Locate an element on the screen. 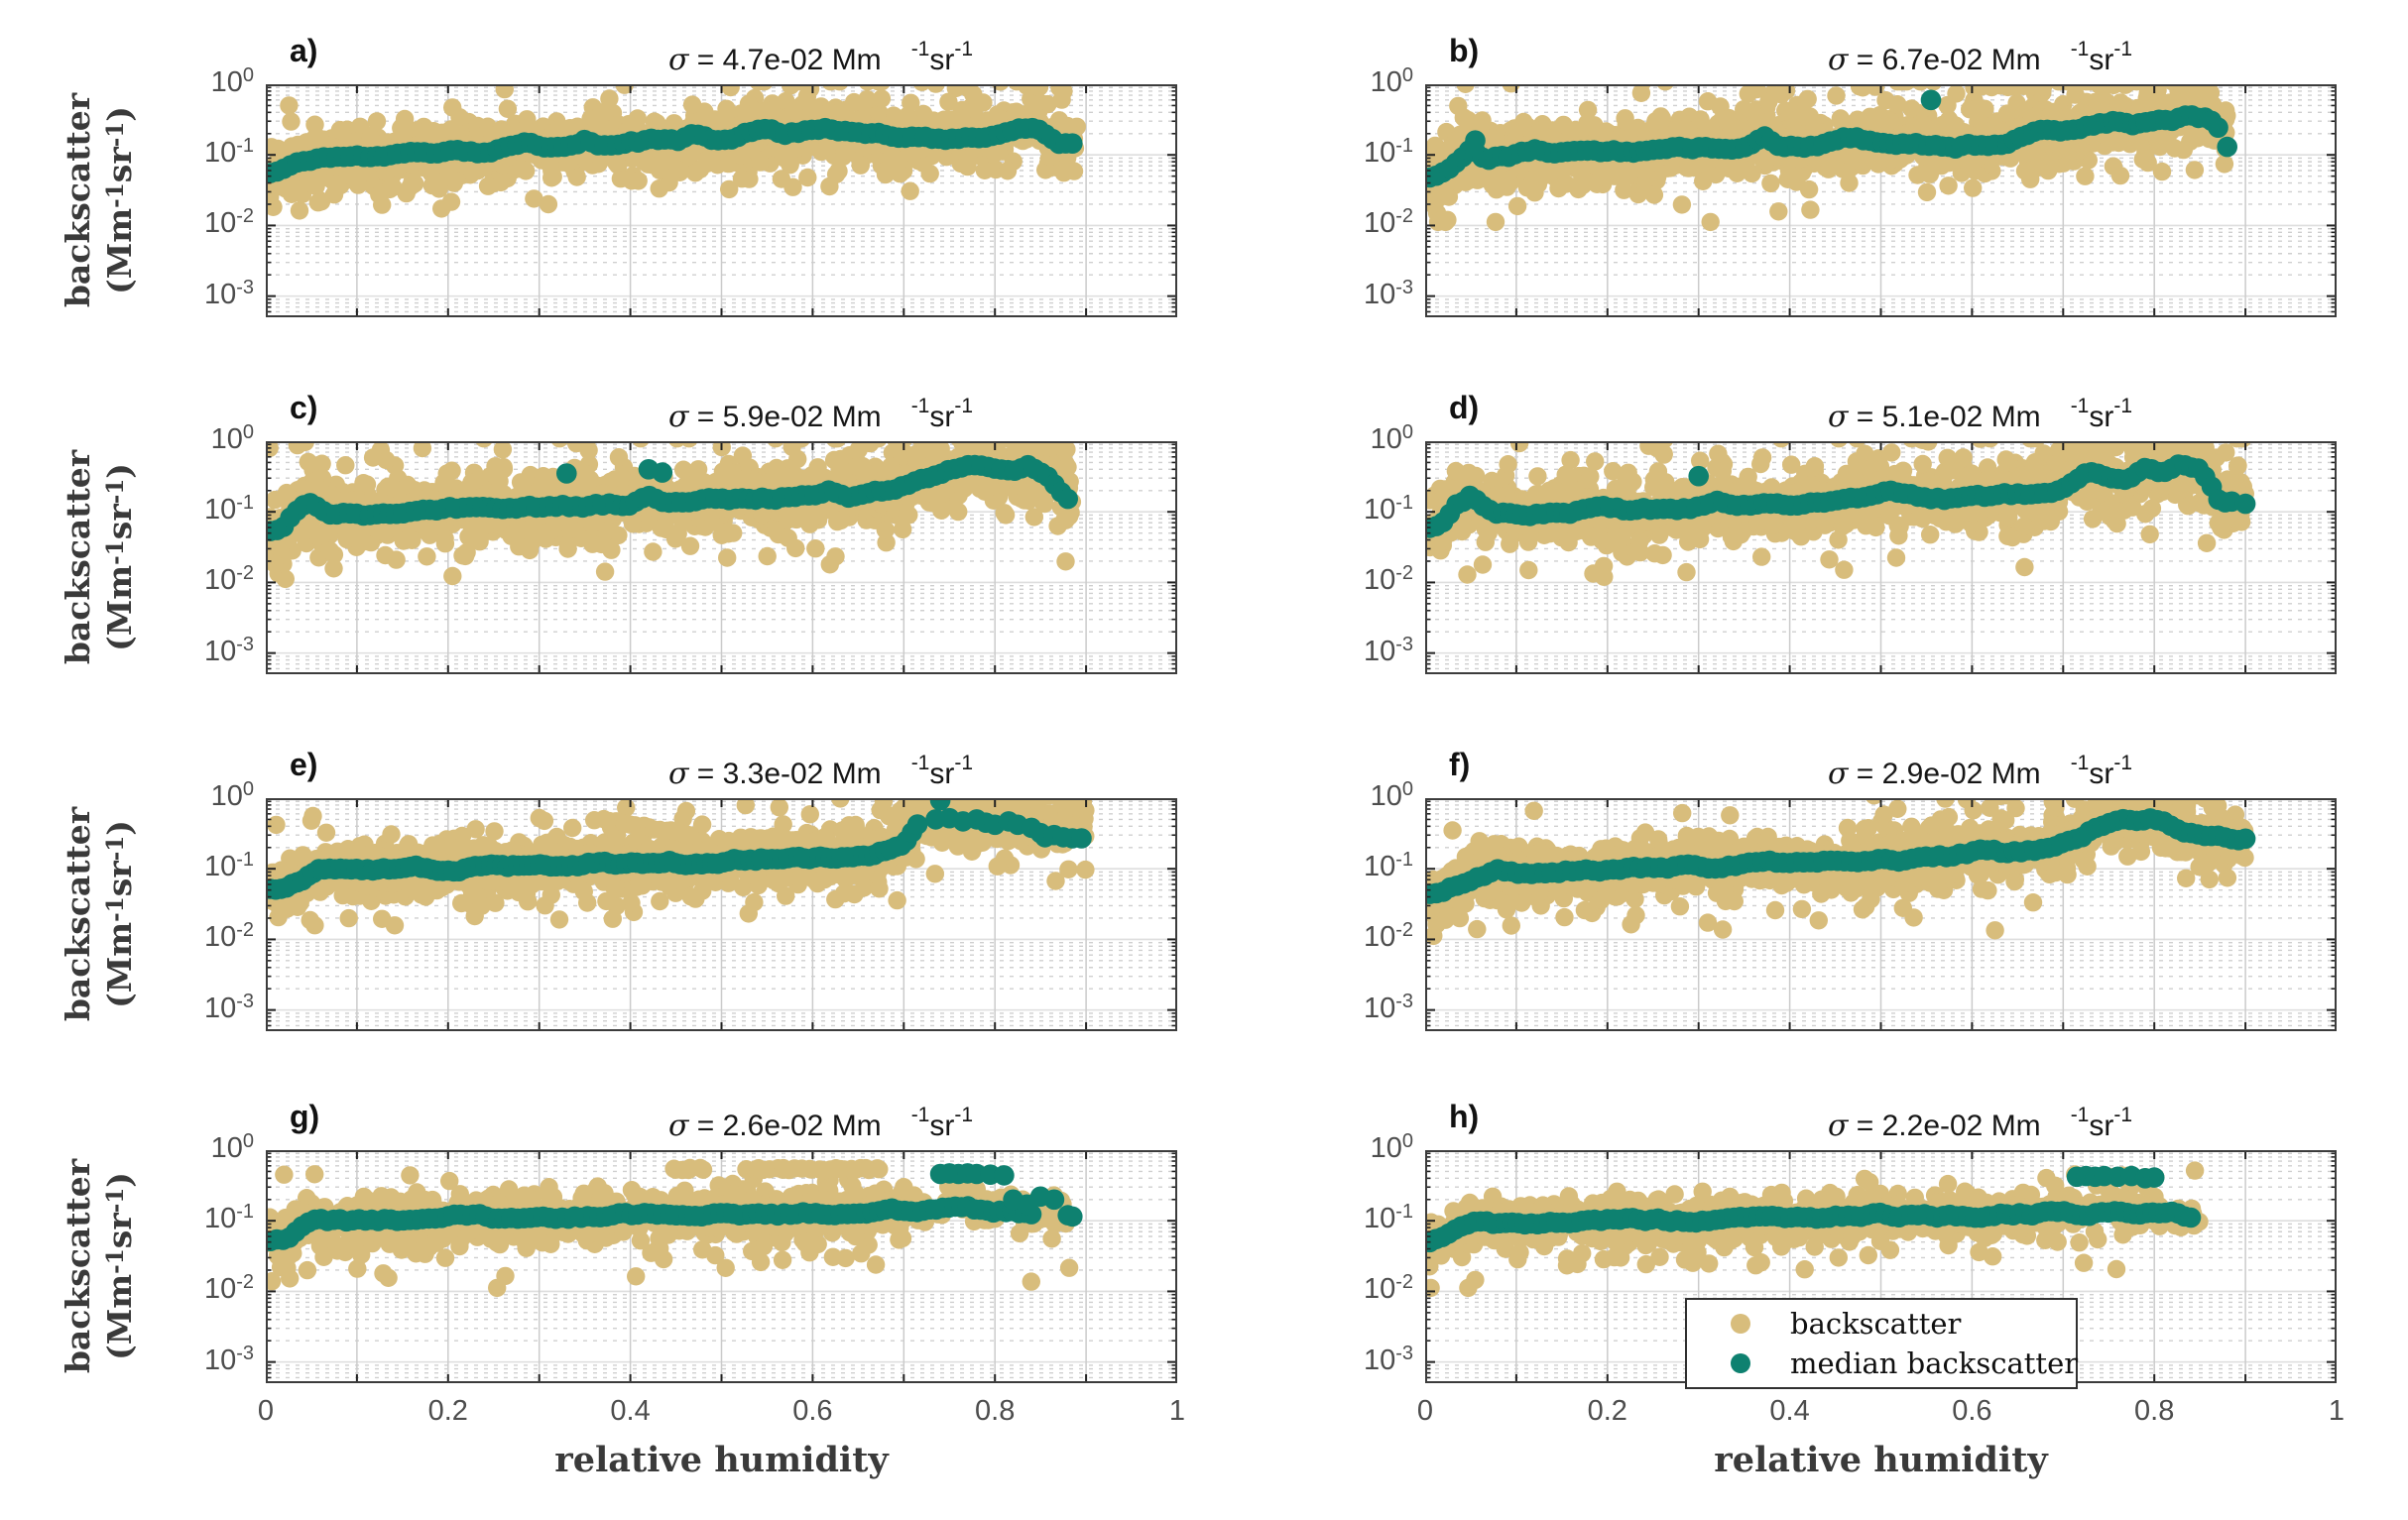 The height and width of the screenshot is (1520, 2408). panel-title: σ = 3.3e-02 Mm -1sr-1 is located at coordinates (821, 771).